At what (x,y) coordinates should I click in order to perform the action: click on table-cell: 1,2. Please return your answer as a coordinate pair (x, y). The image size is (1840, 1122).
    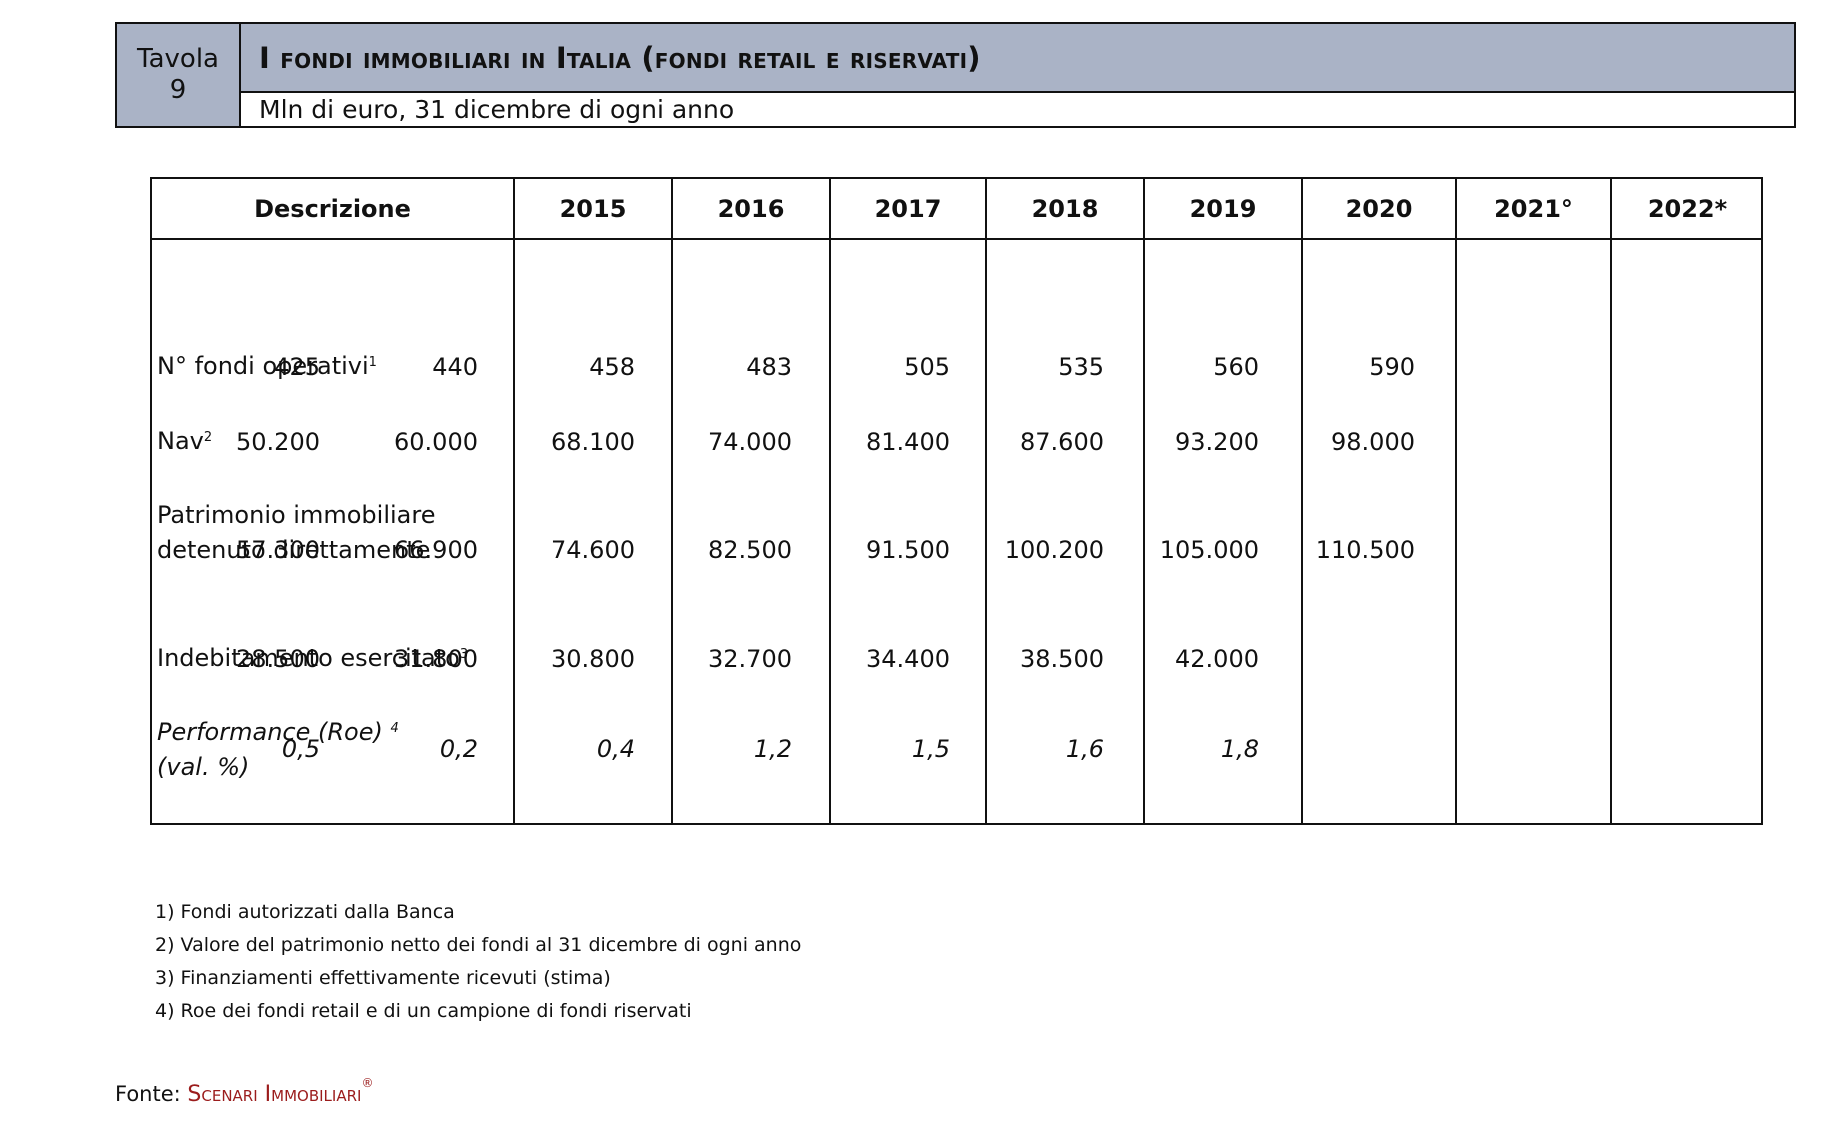
    Looking at the image, I should click on (772, 749).